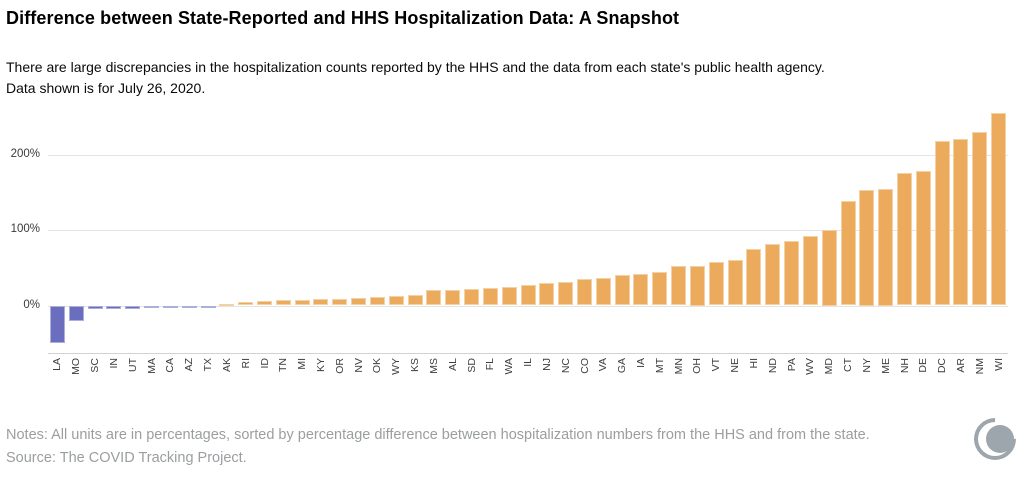  What do you see at coordinates (359, 301) in the screenshot?
I see `bar-NV` at bounding box center [359, 301].